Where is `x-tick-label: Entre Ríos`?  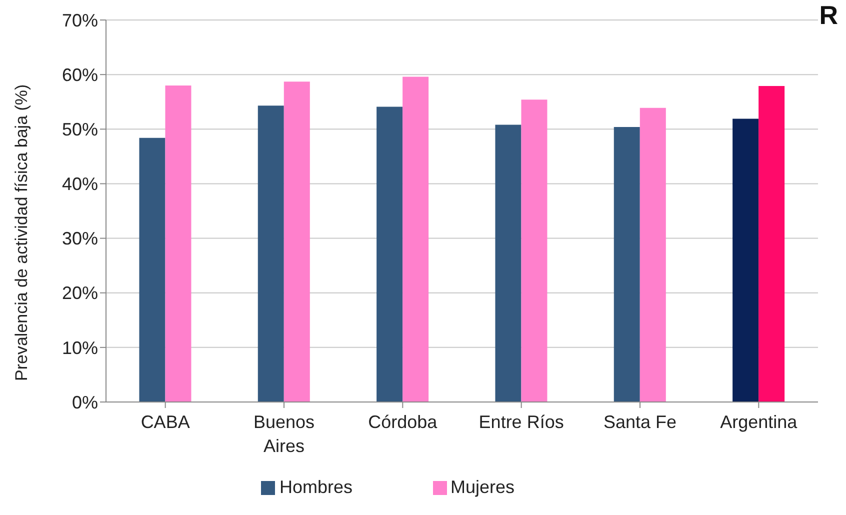 x-tick-label: Entre Ríos is located at coordinates (521, 422).